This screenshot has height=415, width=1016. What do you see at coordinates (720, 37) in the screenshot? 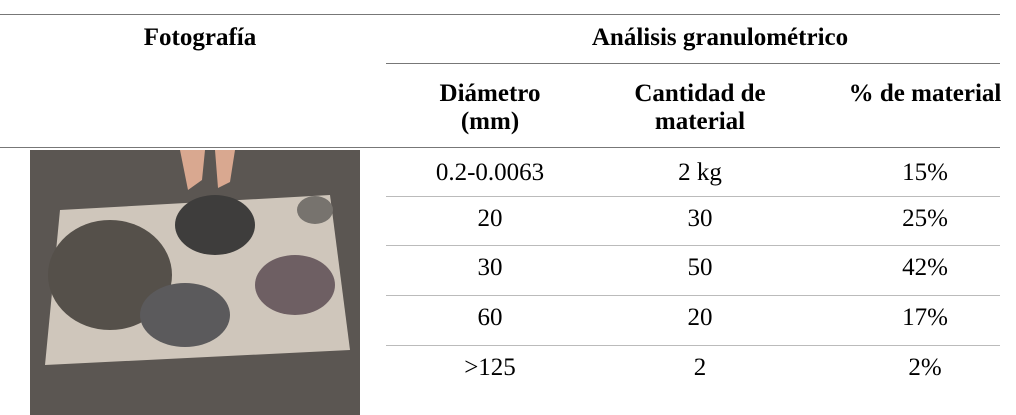
I see `group-header: Análisis granulométrico` at bounding box center [720, 37].